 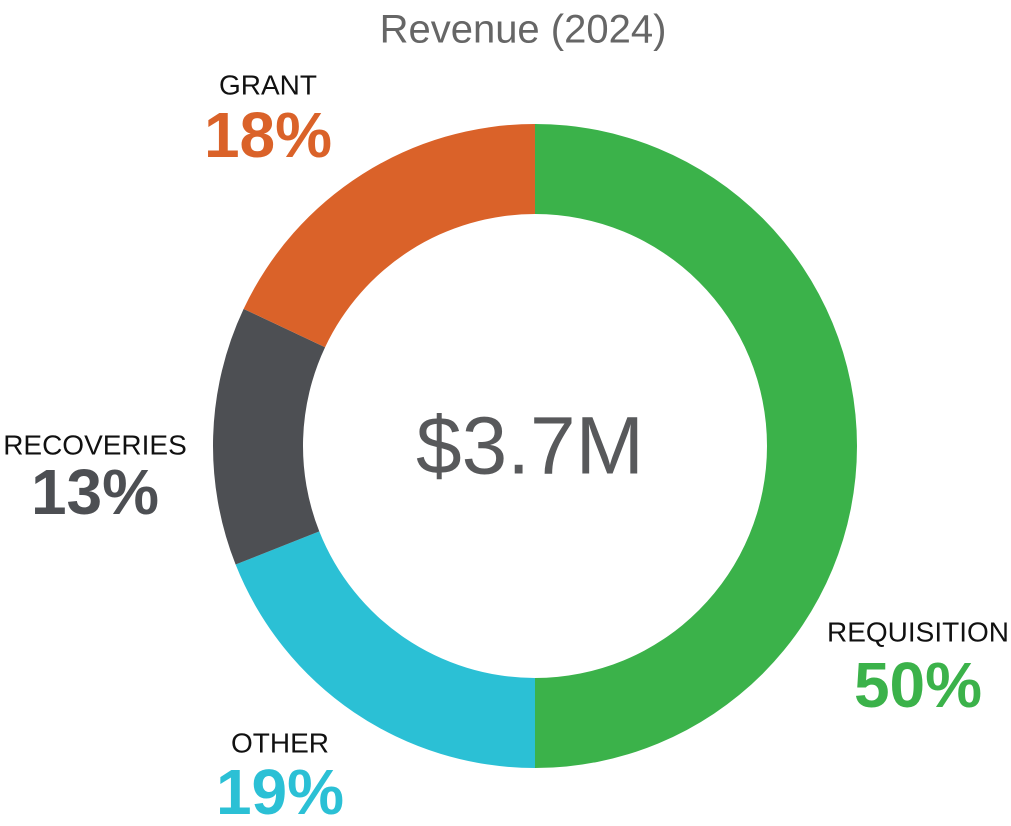 I want to click on category-label: GRANT, so click(x=268, y=84).